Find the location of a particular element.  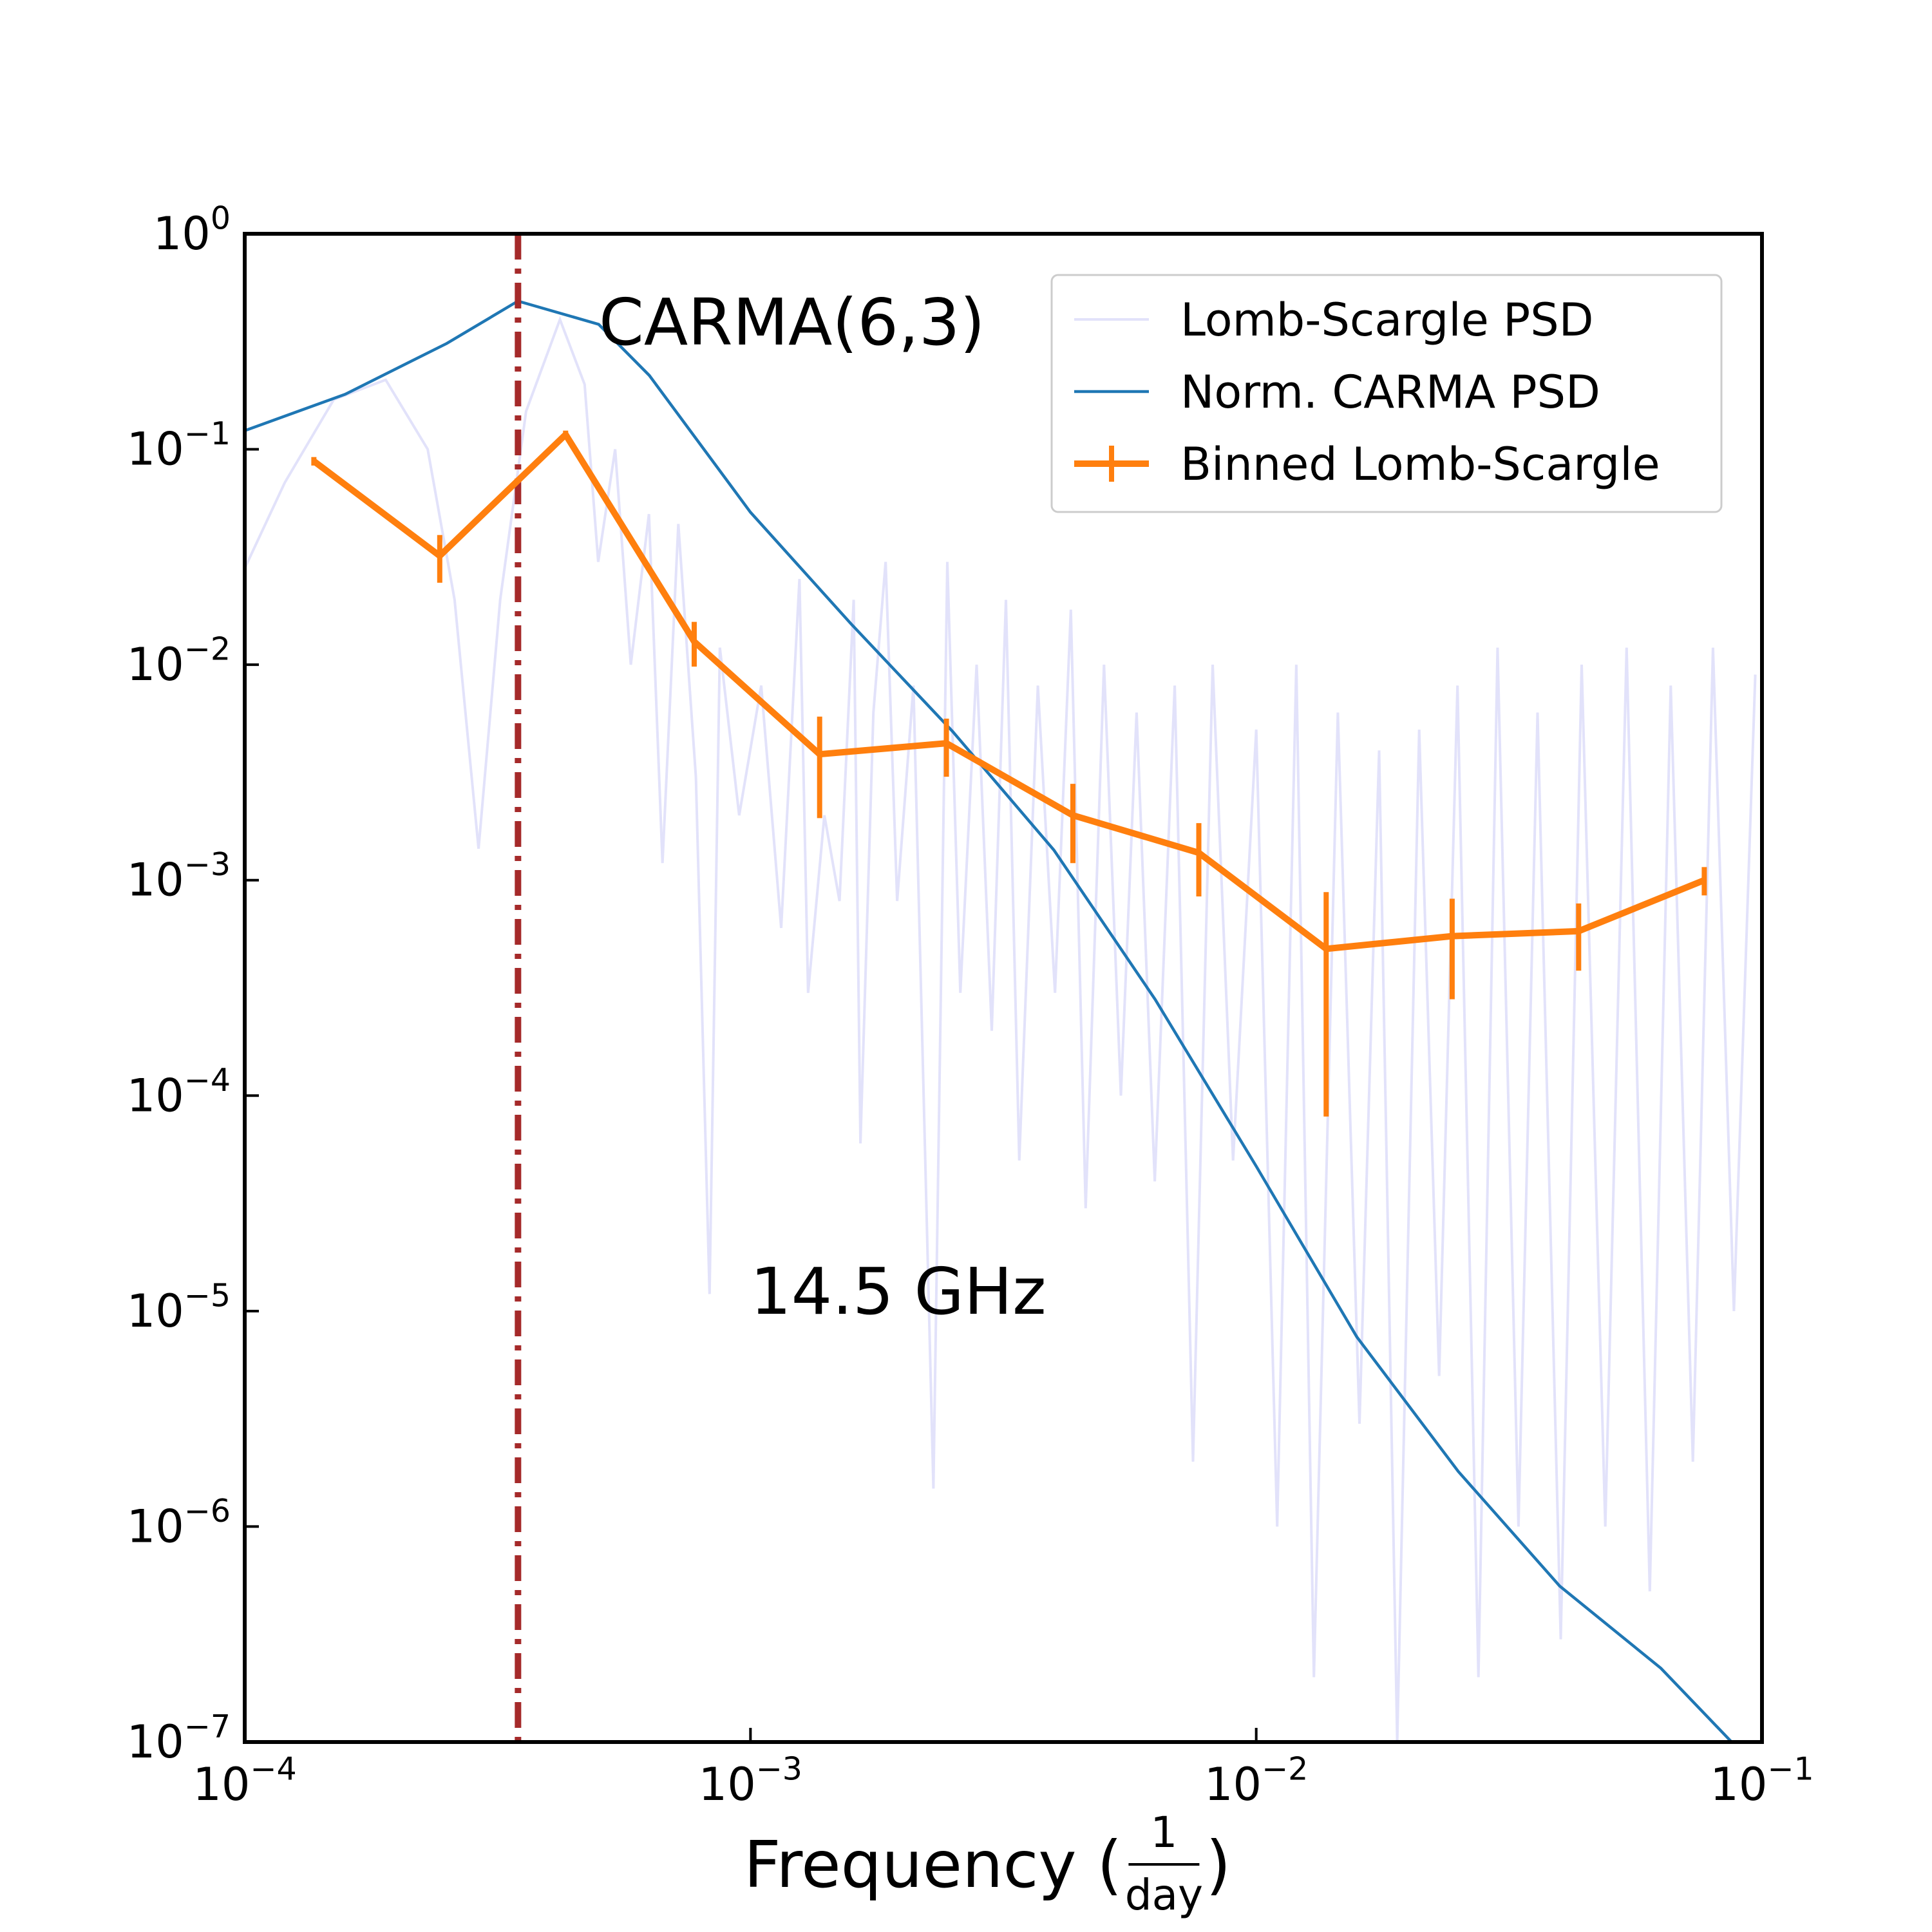

legend-box is located at coordinates (1386, 394).